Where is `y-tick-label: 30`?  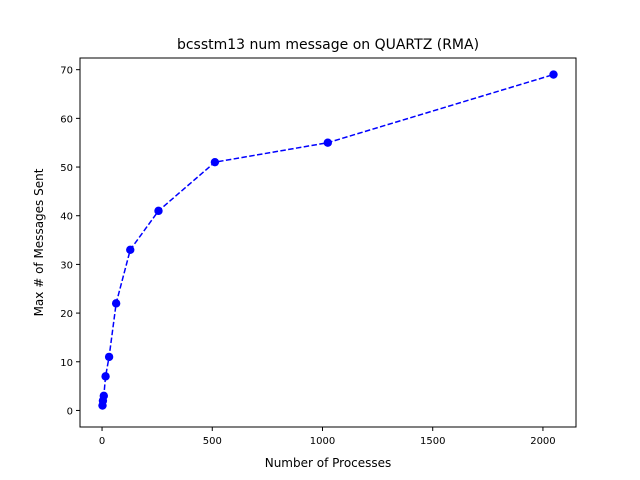
y-tick-label: 30 is located at coordinates (66, 265).